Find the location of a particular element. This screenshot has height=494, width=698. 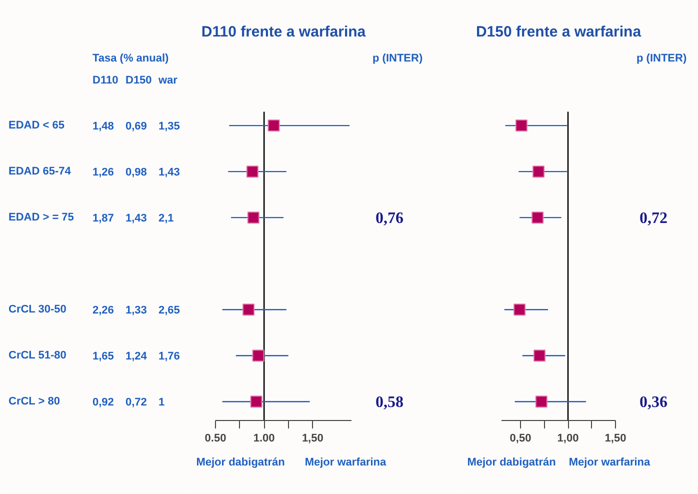

data-label: 0,72 is located at coordinates (136, 402).